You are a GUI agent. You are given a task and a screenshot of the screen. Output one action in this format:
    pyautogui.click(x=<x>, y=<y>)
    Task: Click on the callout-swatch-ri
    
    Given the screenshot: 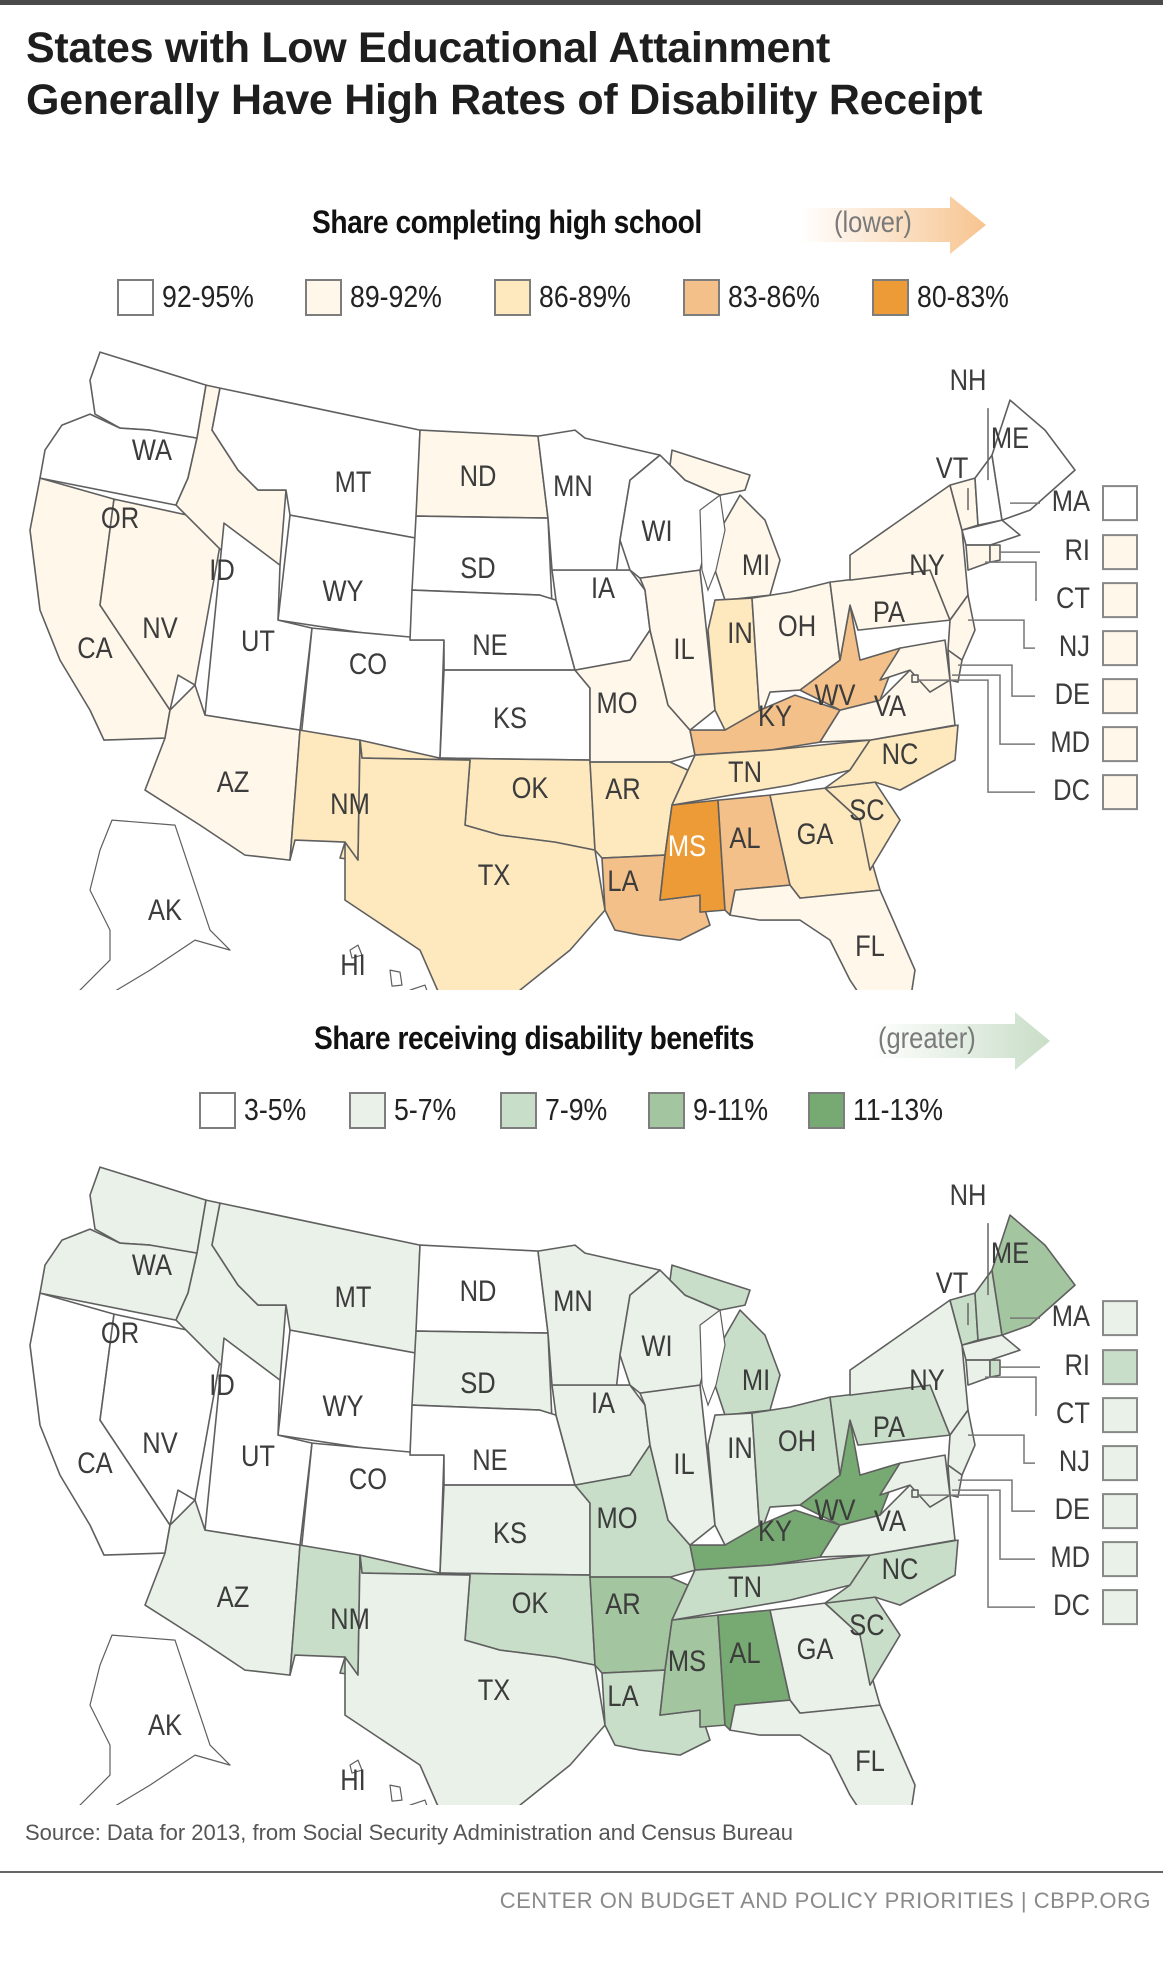 What is the action you would take?
    pyautogui.click(x=1120, y=552)
    